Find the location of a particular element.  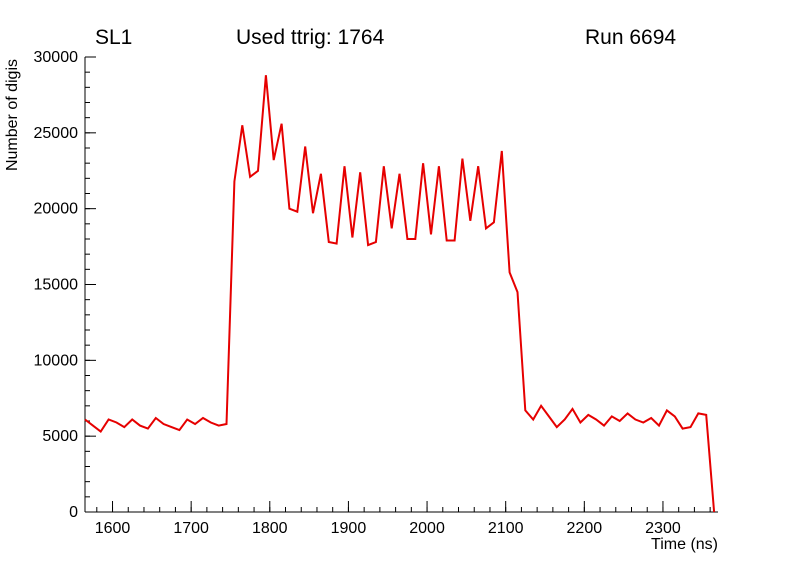

y-tick-label: 0 is located at coordinates (73, 512).